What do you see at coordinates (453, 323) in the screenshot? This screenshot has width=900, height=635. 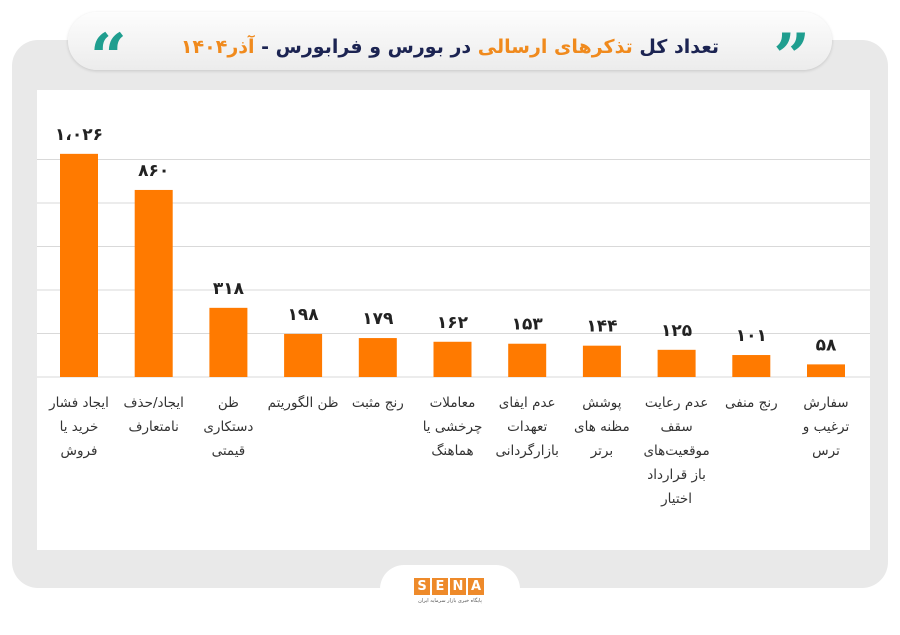 I see `data-label: ۱۶۲` at bounding box center [453, 323].